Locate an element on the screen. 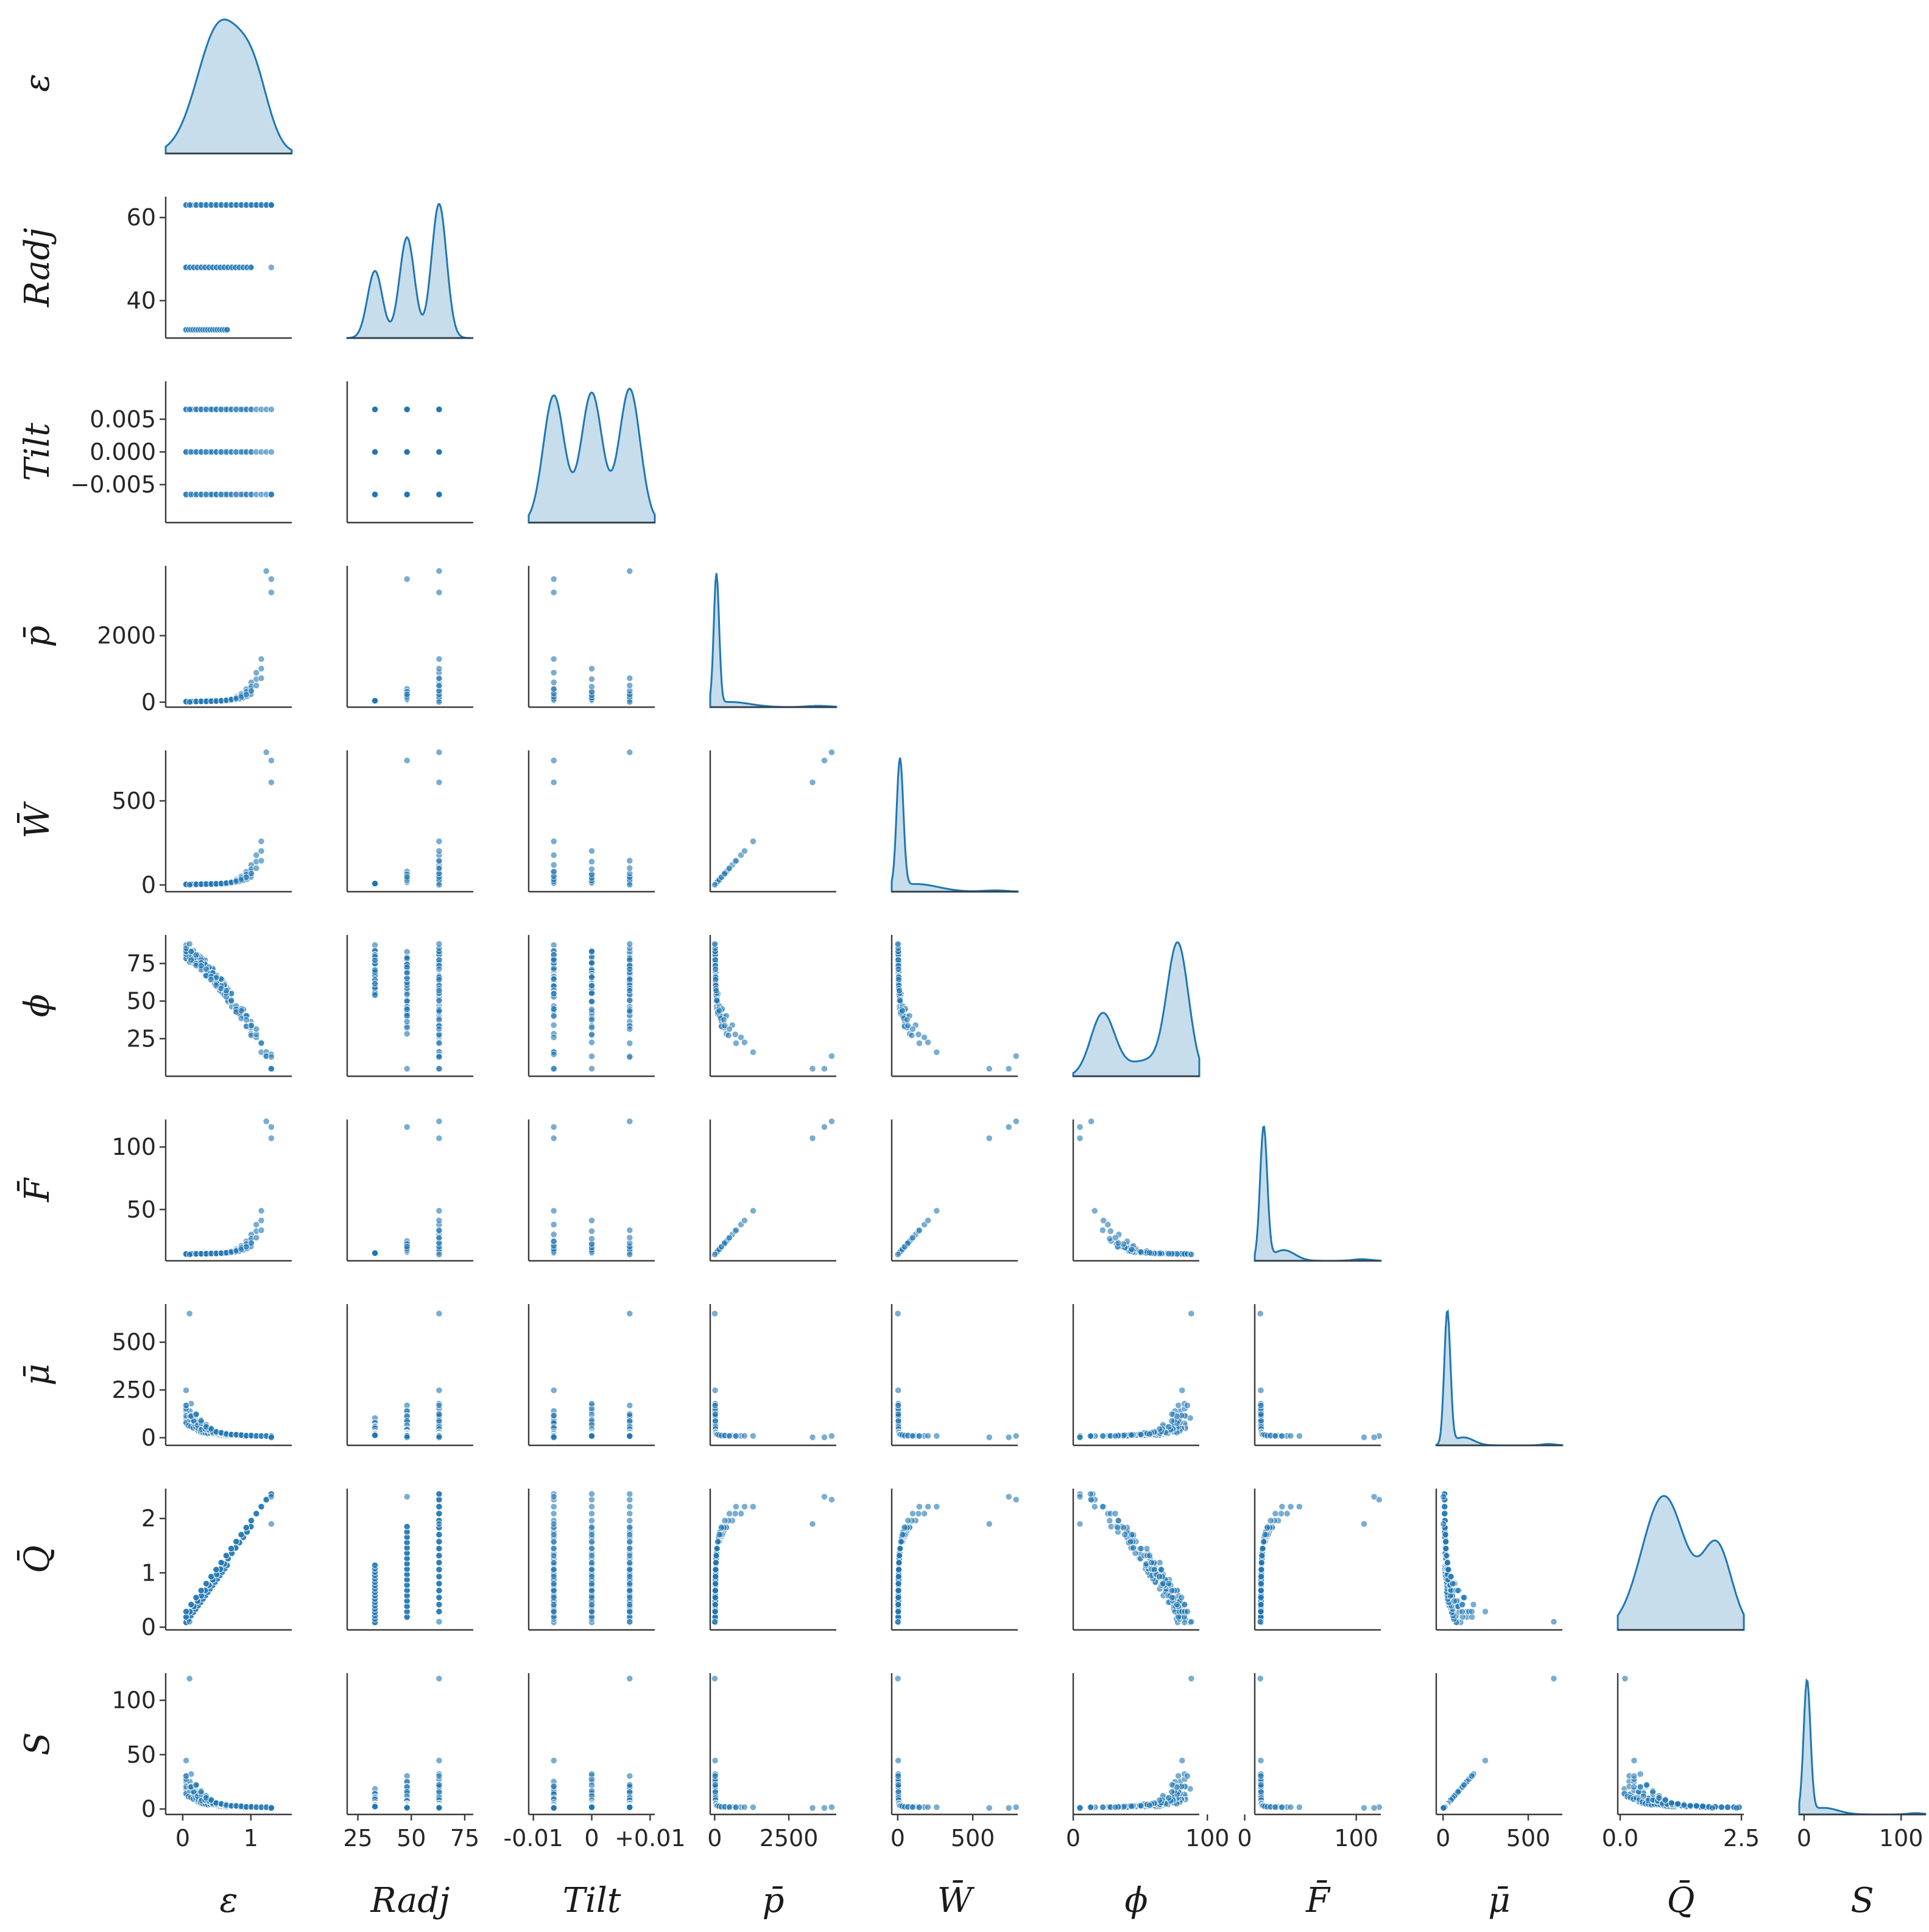  kde-curve-f is located at coordinates (1318, 1194).